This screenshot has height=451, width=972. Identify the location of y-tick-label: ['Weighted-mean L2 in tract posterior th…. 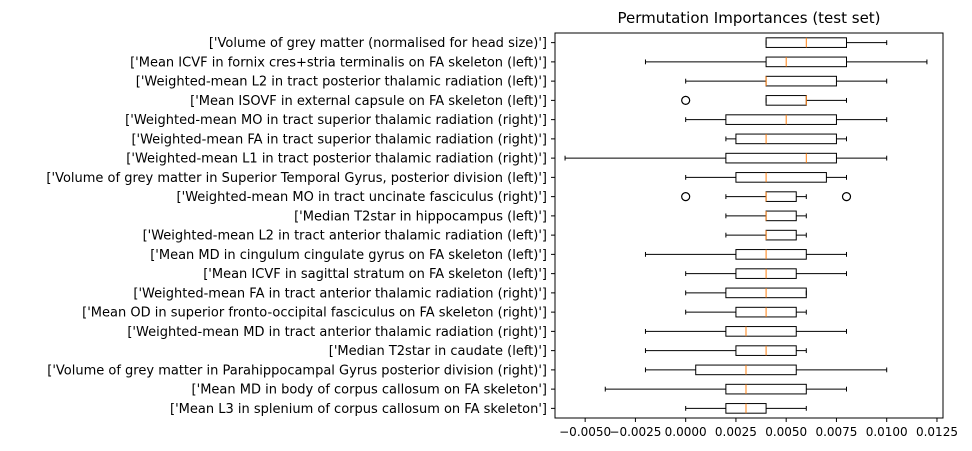
(341, 82).